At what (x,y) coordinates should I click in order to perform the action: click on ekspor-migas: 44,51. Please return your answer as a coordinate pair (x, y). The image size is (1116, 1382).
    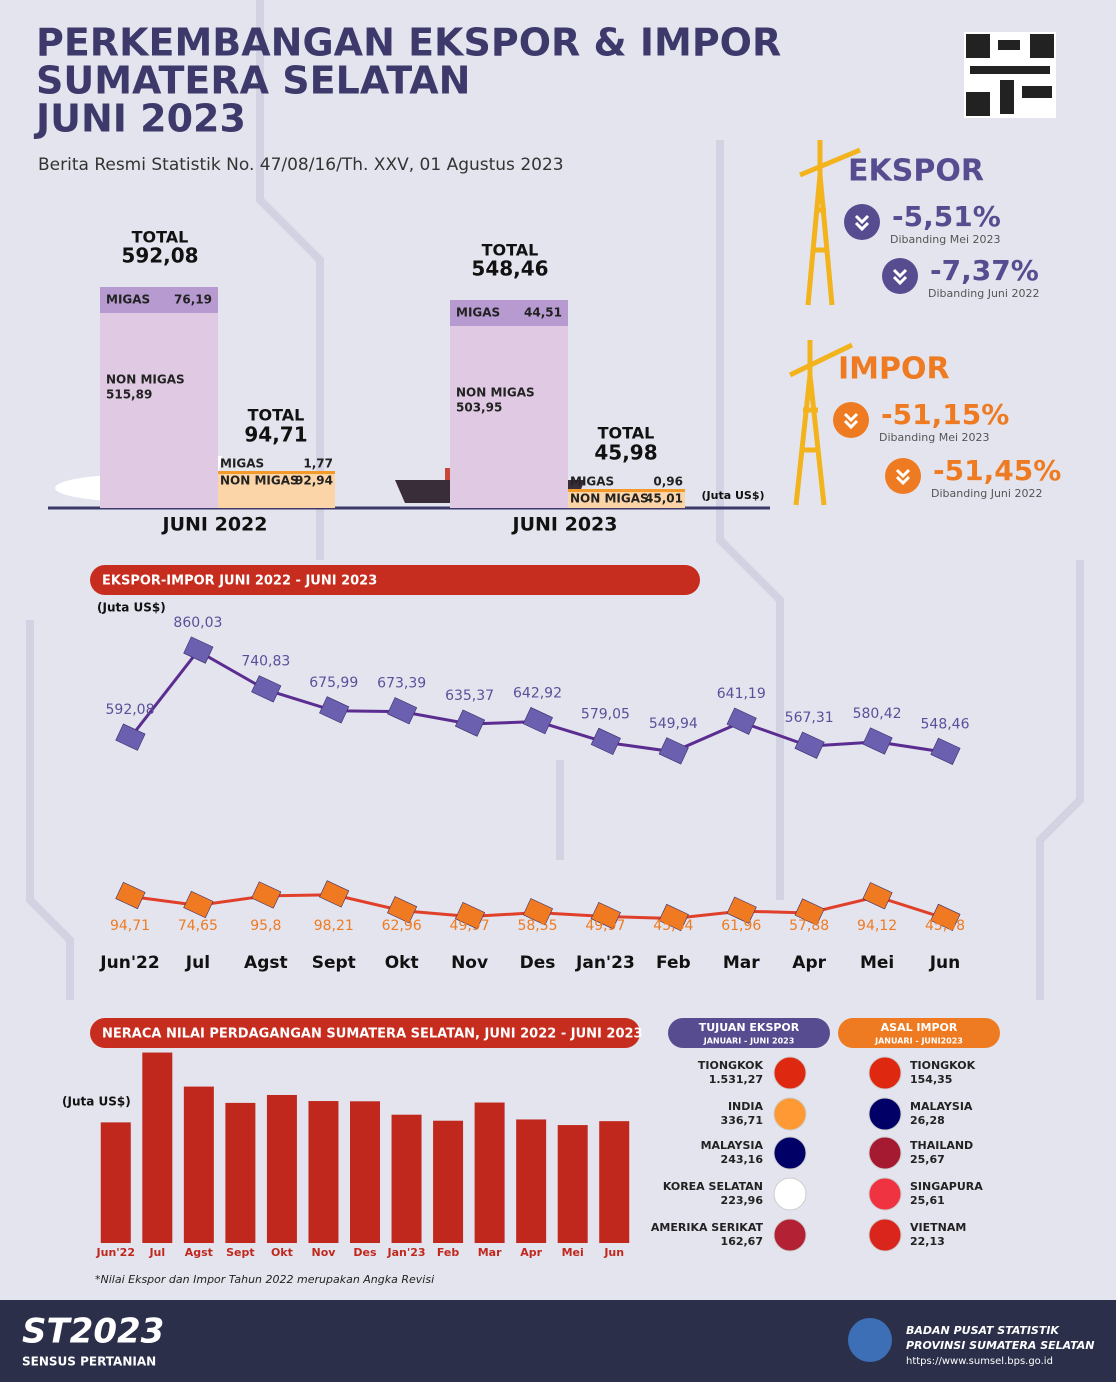
    Looking at the image, I should click on (543, 313).